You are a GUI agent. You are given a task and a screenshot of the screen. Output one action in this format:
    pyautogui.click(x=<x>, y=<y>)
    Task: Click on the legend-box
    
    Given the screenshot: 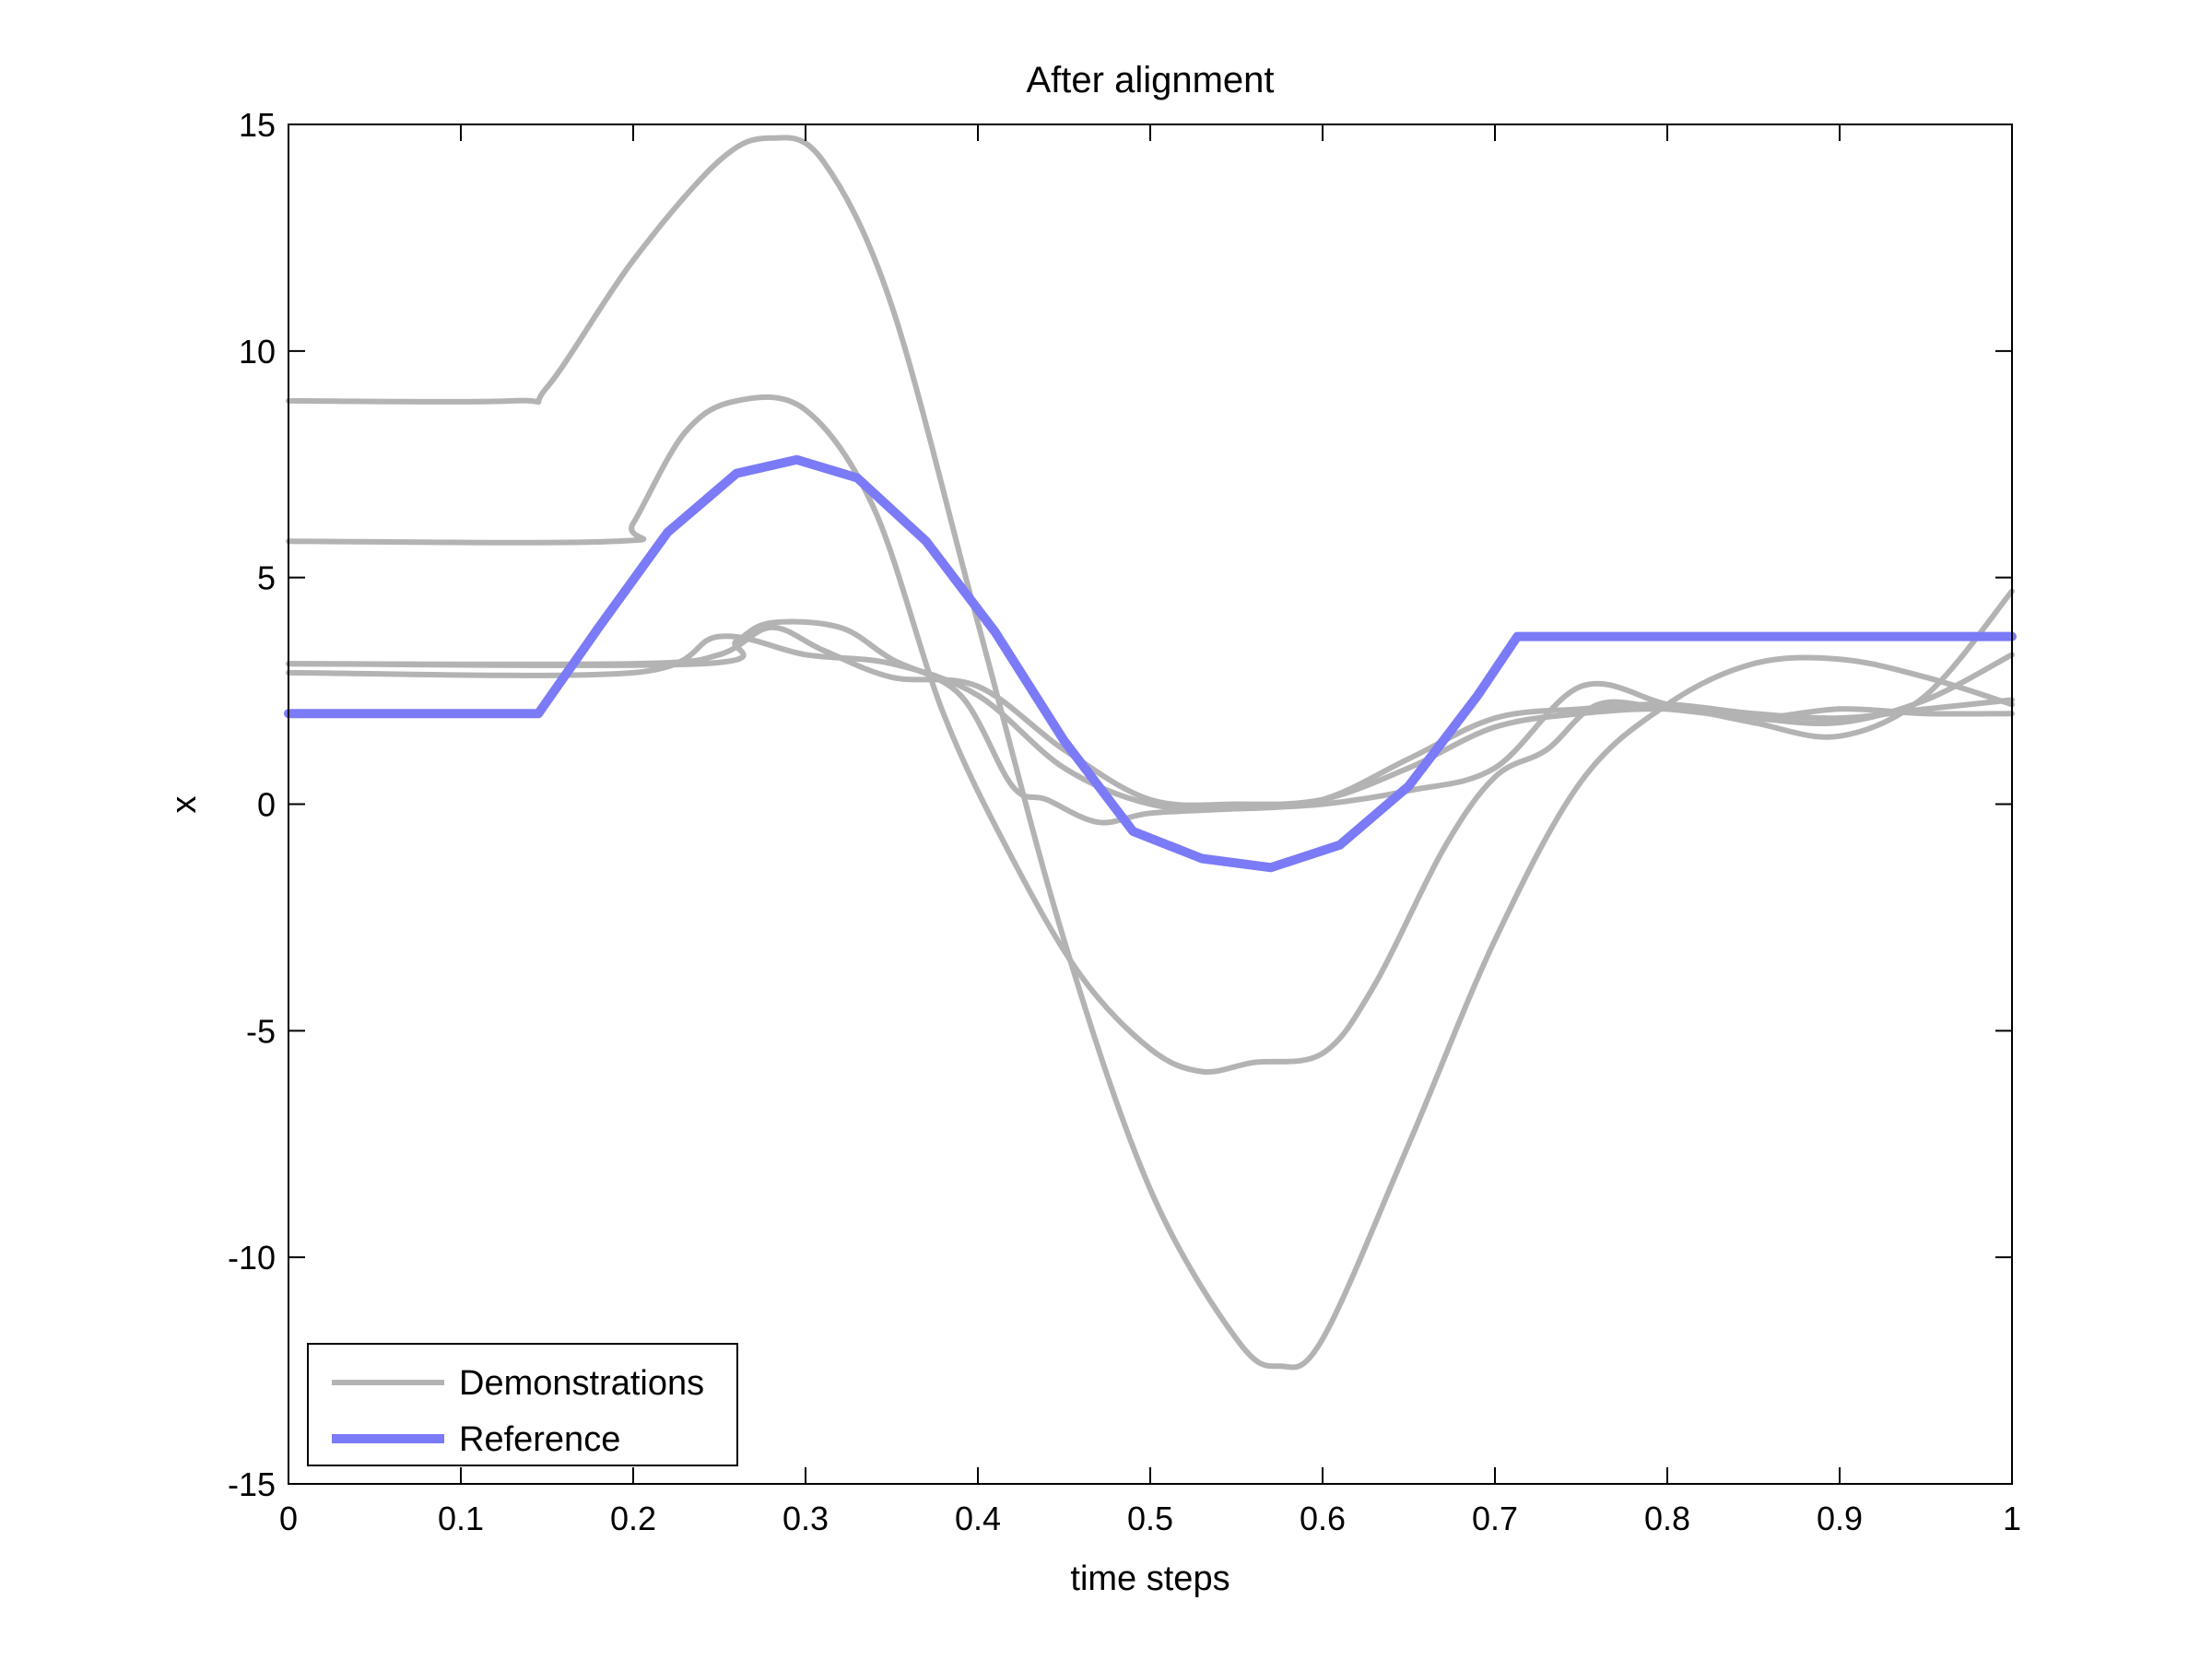 What is the action you would take?
    pyautogui.click(x=522, y=1404)
    